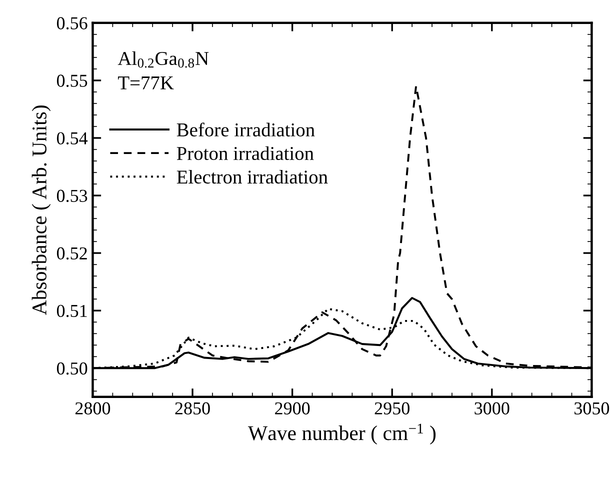 The width and height of the screenshot is (610, 487). I want to click on y-axis-title: Absorbance ( Arb. Units), so click(41, 210).